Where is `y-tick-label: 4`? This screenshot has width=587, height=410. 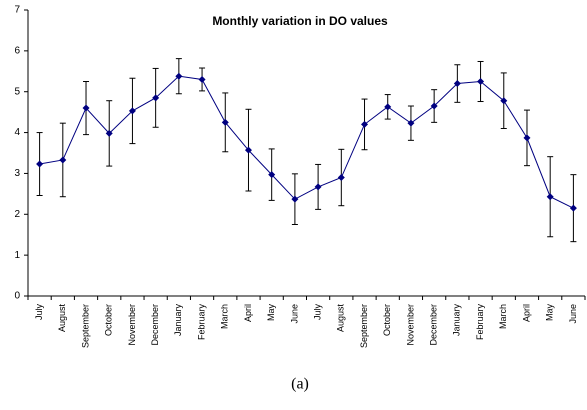 y-tick-label: 4 is located at coordinates (17, 132).